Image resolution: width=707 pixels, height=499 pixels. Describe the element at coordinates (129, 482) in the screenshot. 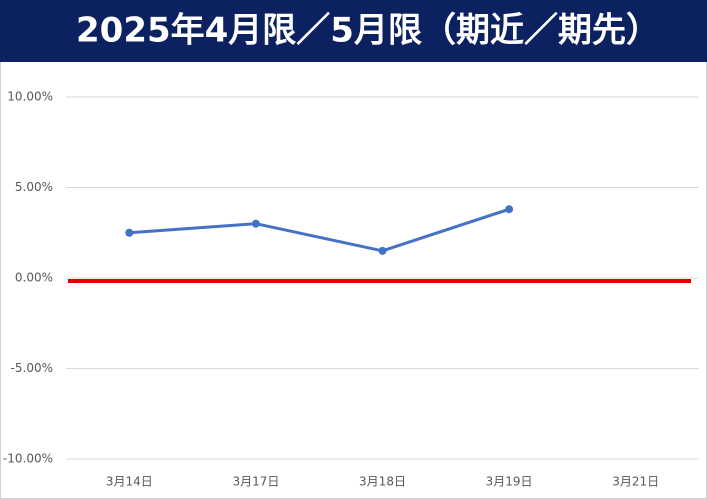

I see `x-tick-label: 3月14日` at that location.